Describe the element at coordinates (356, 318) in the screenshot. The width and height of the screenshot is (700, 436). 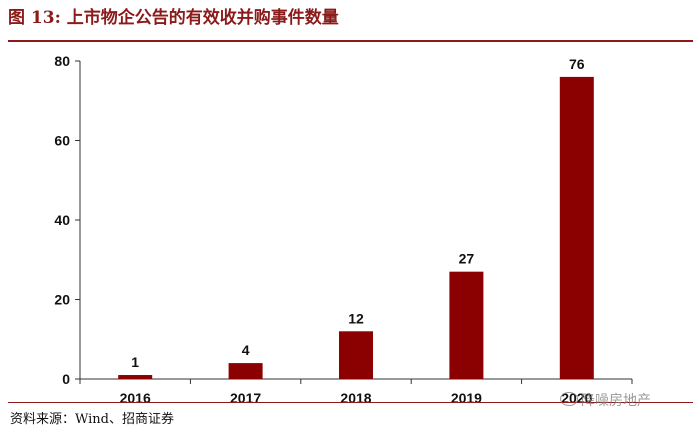
I see `data-label: 12` at that location.